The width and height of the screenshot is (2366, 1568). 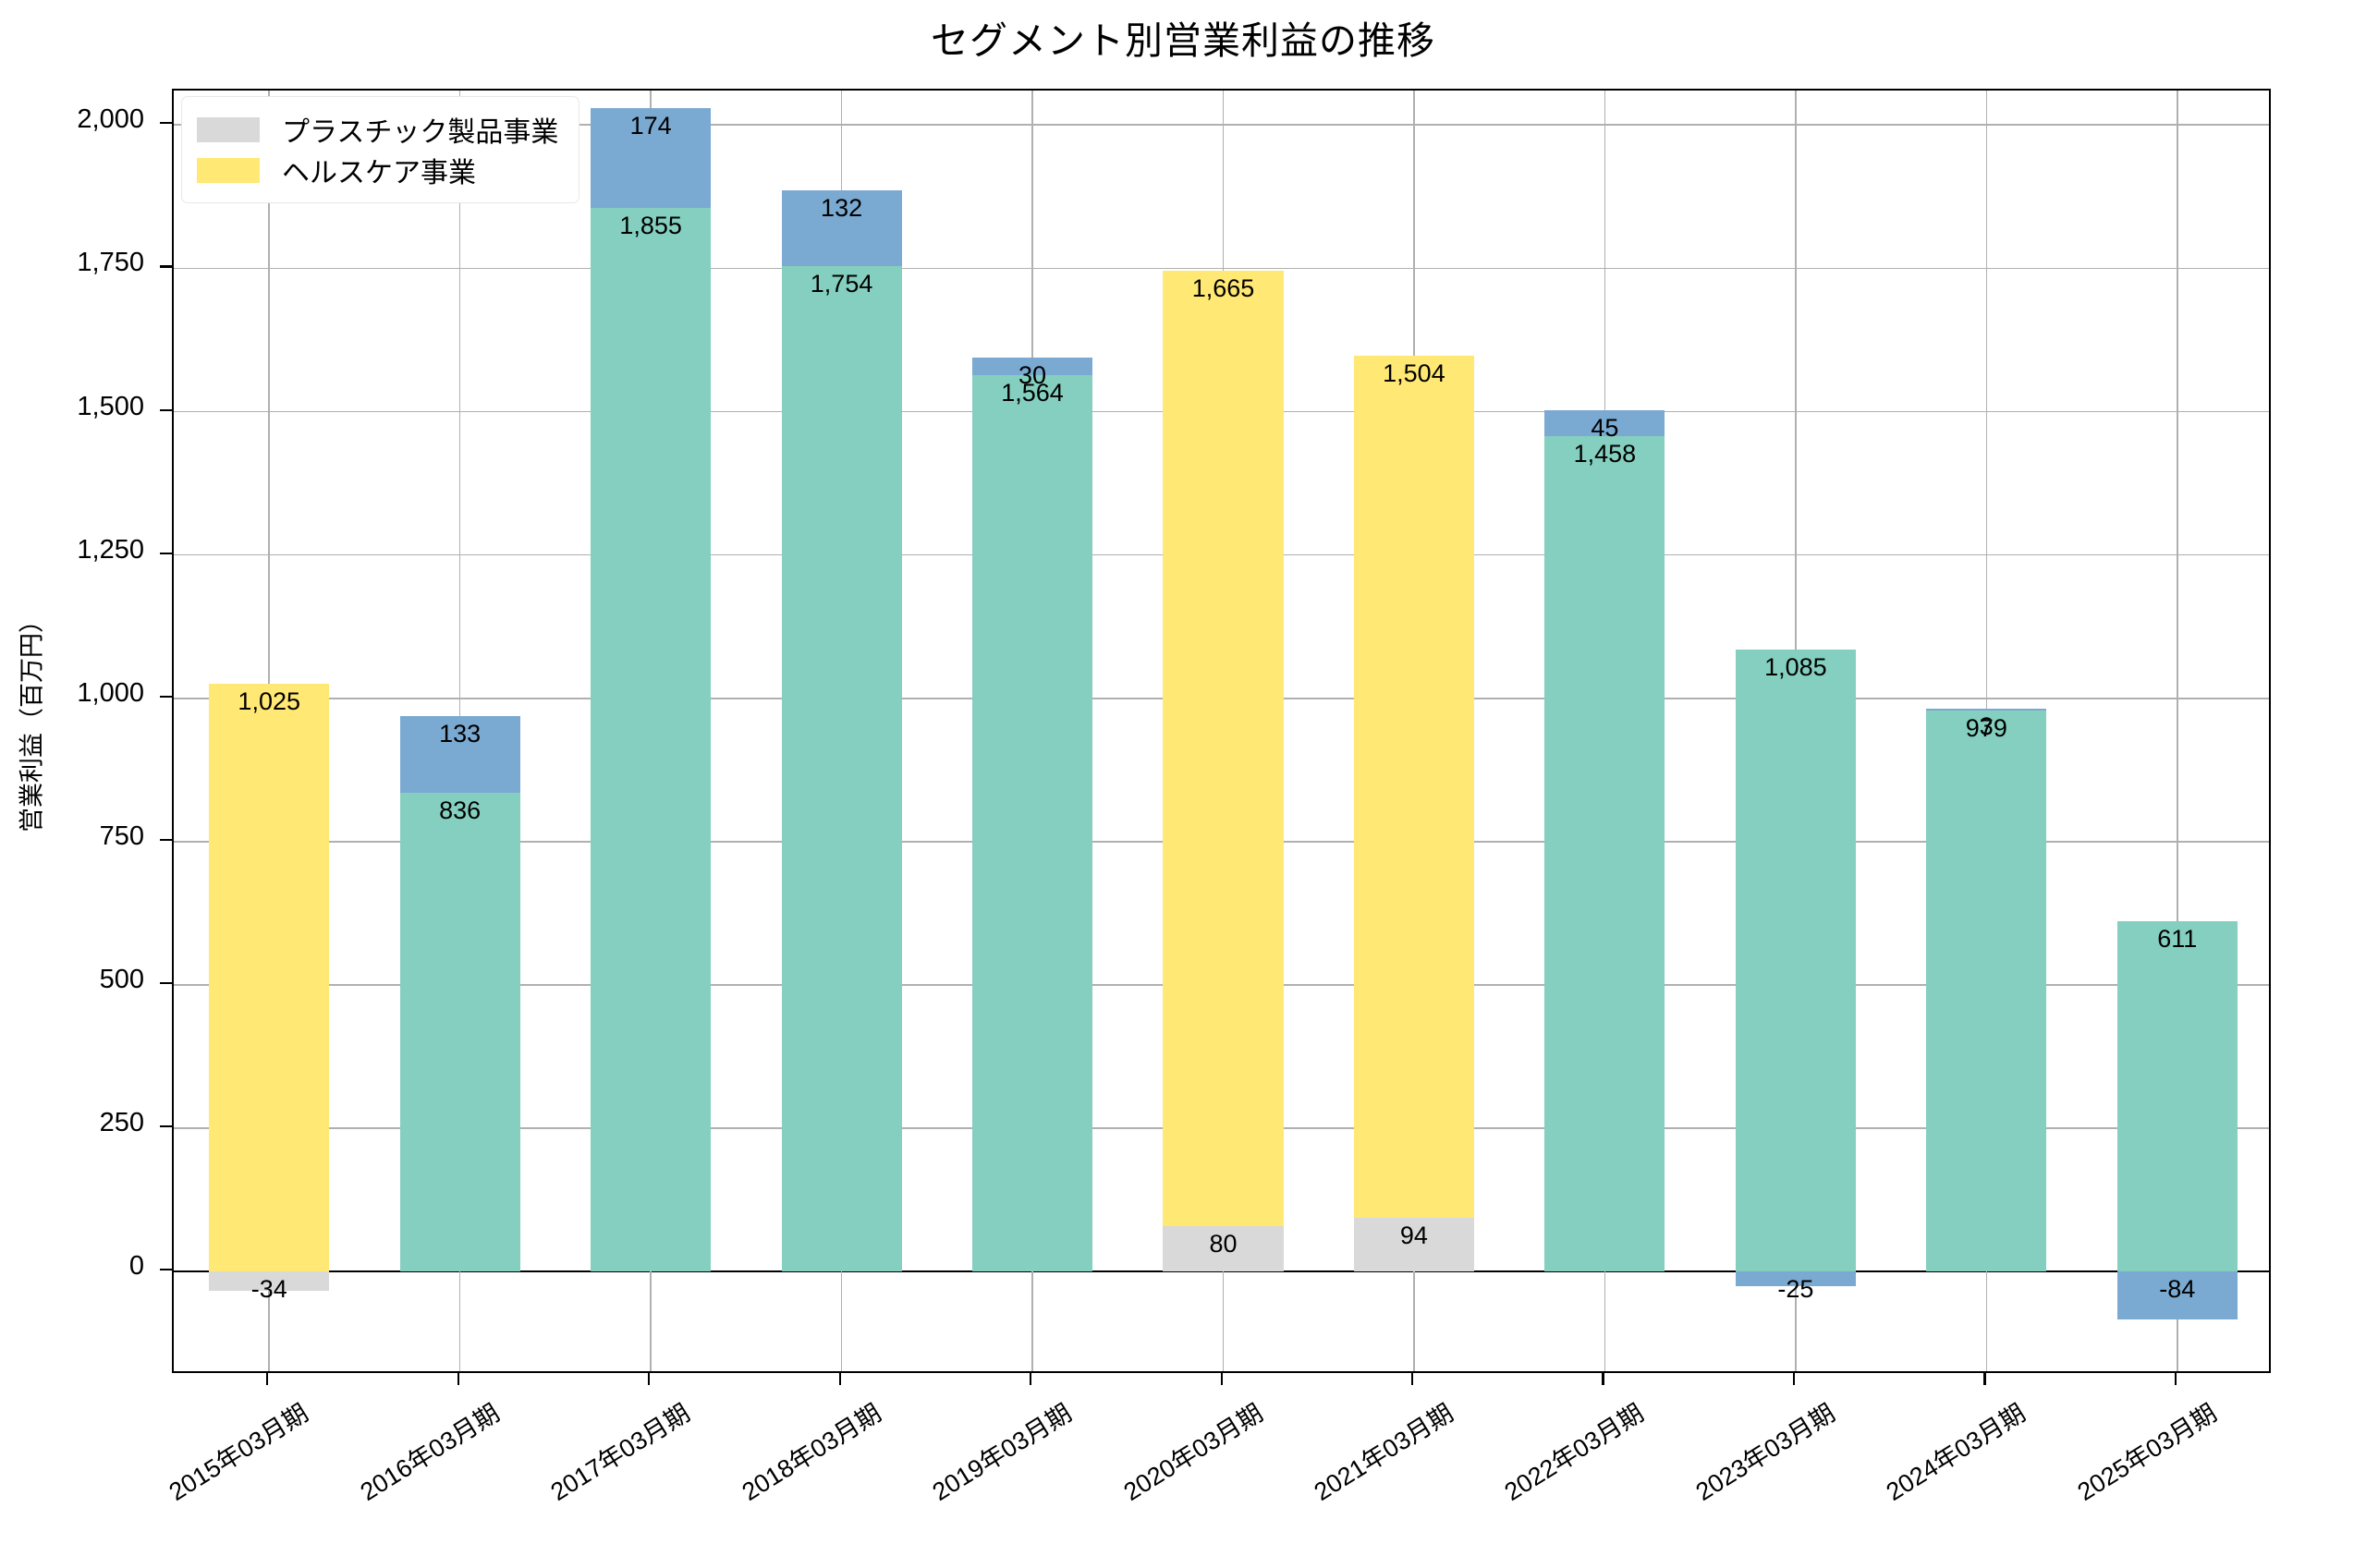 I want to click on bar-group: 1,855 174, so click(x=651, y=731).